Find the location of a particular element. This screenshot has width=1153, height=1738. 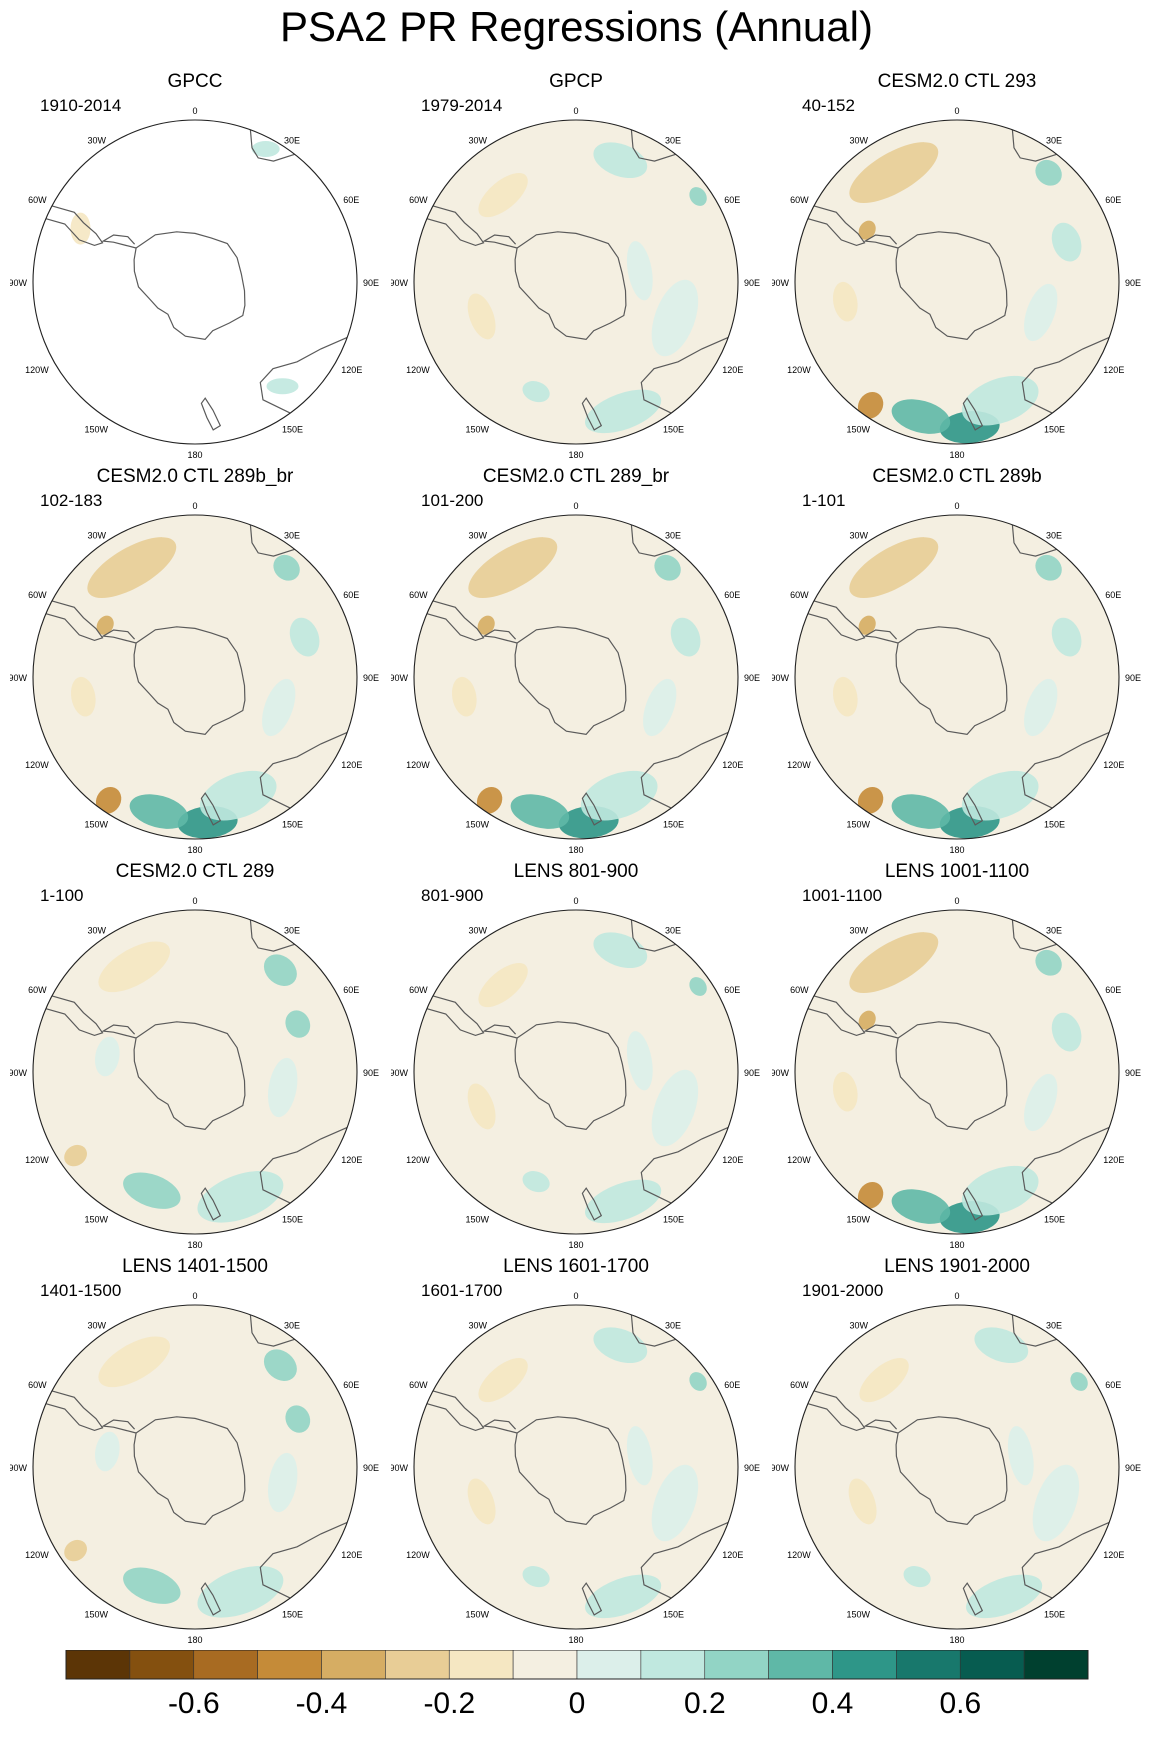

panel-period: 102-183 is located at coordinates (71, 500).